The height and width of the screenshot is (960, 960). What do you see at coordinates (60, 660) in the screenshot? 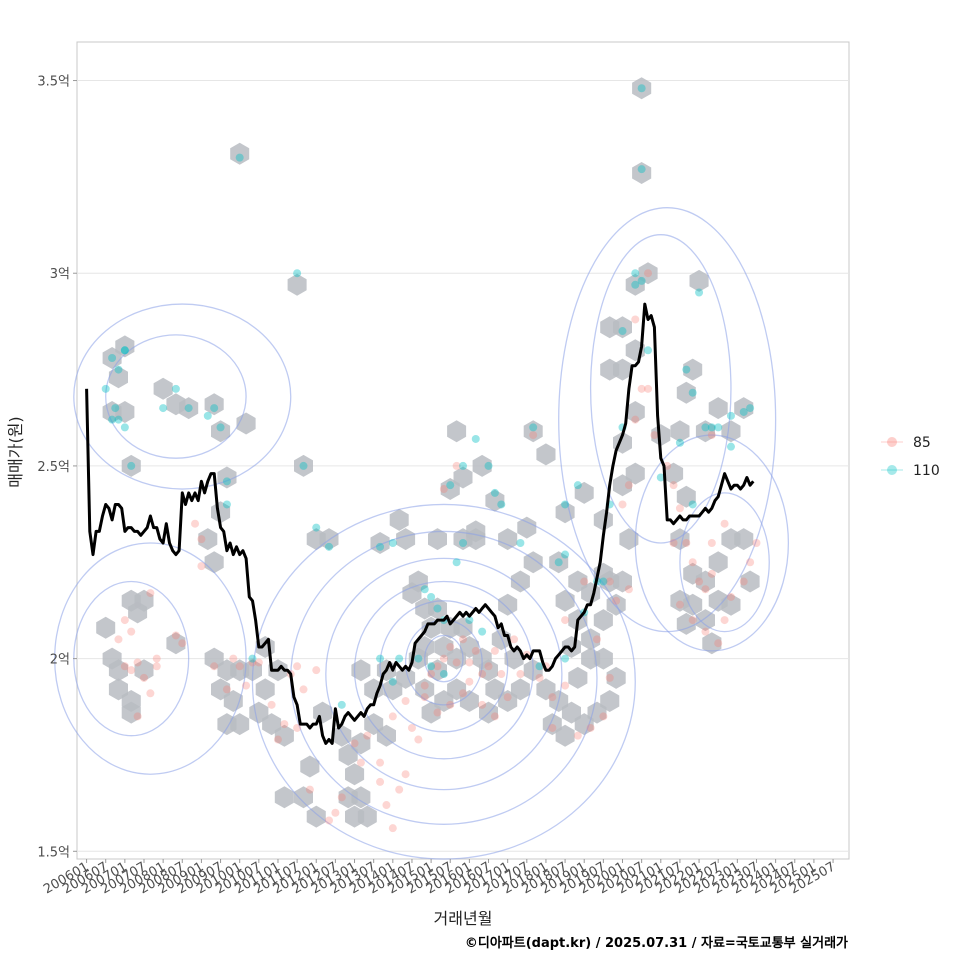
I see `y-tick-label: 2억` at bounding box center [60, 660].